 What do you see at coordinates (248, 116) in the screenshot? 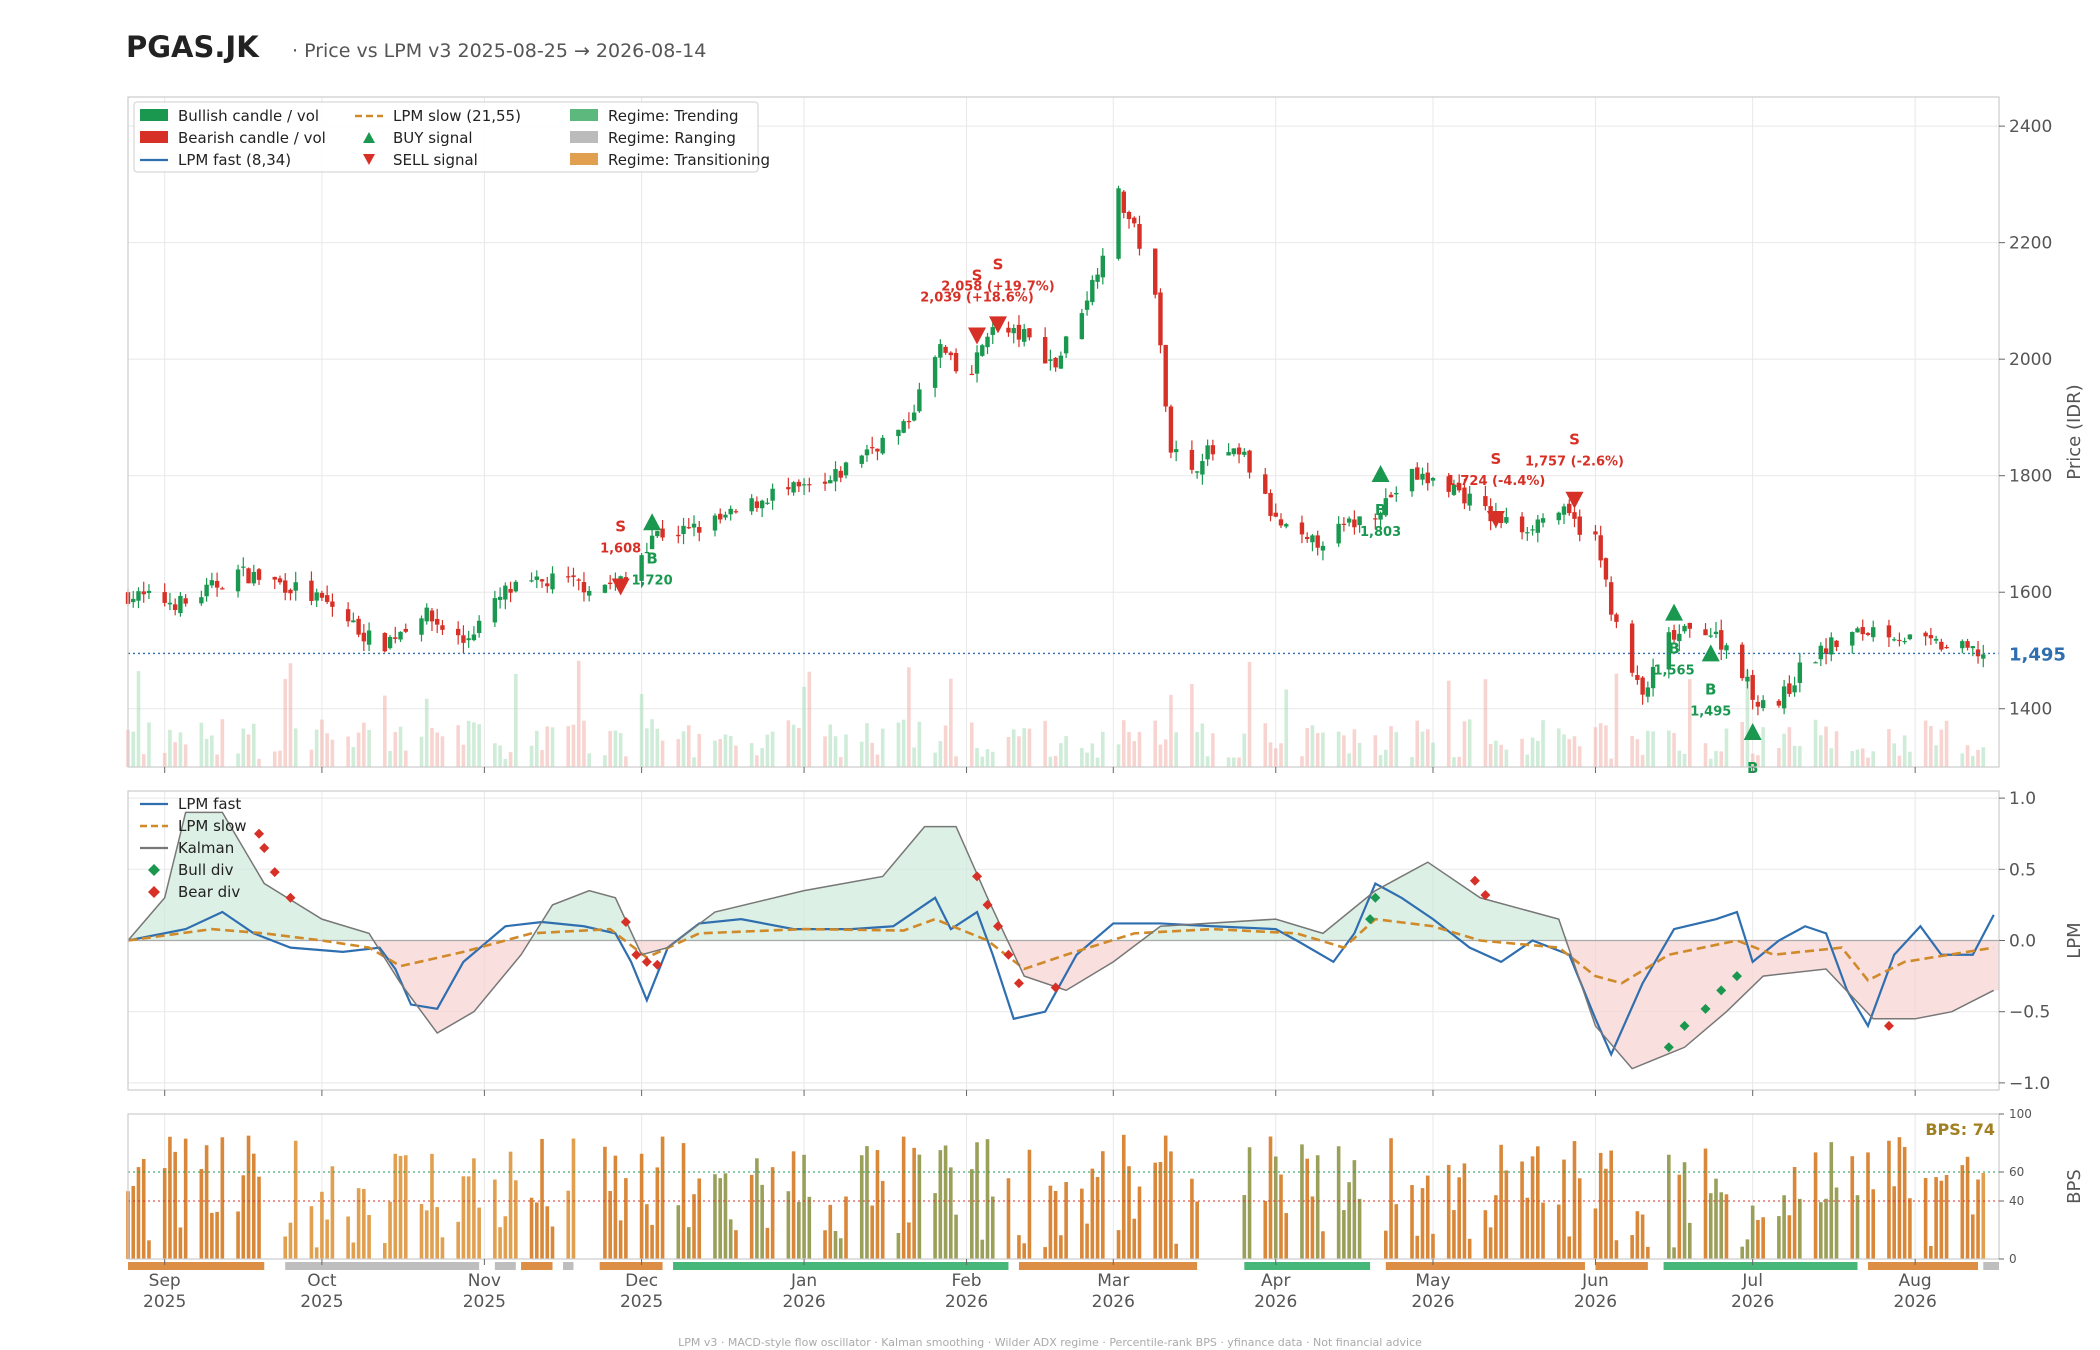
I see `legend-label: Bullish candle / vol` at bounding box center [248, 116].